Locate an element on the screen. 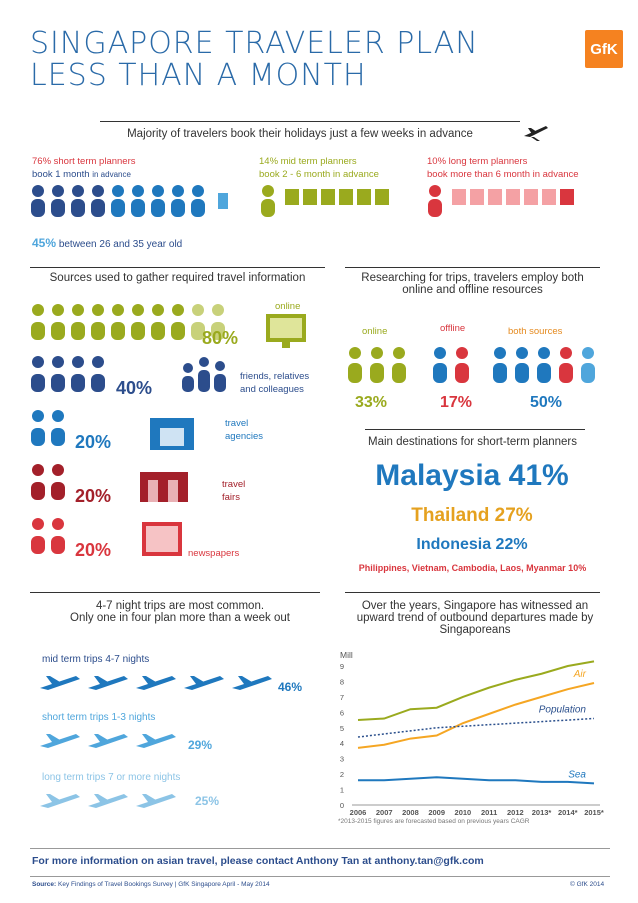 The width and height of the screenshot is (638, 903). research-both-pct: 50% is located at coordinates (546, 402).